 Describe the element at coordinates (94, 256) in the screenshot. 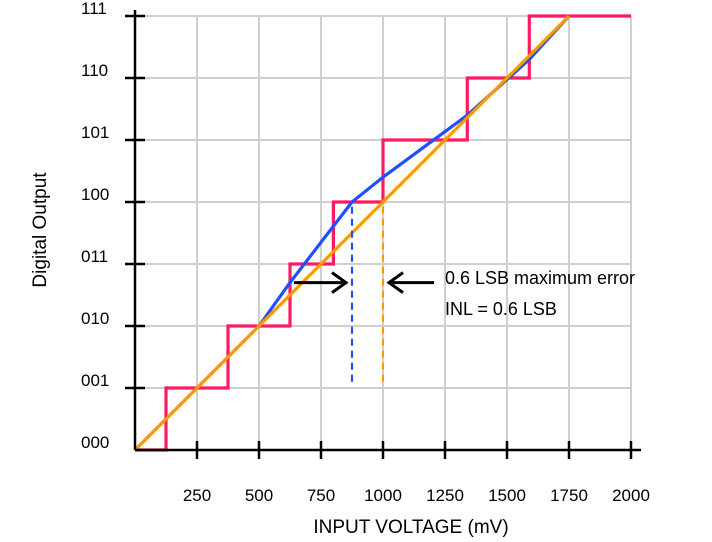

I see `y-tick-label-3: 011` at that location.